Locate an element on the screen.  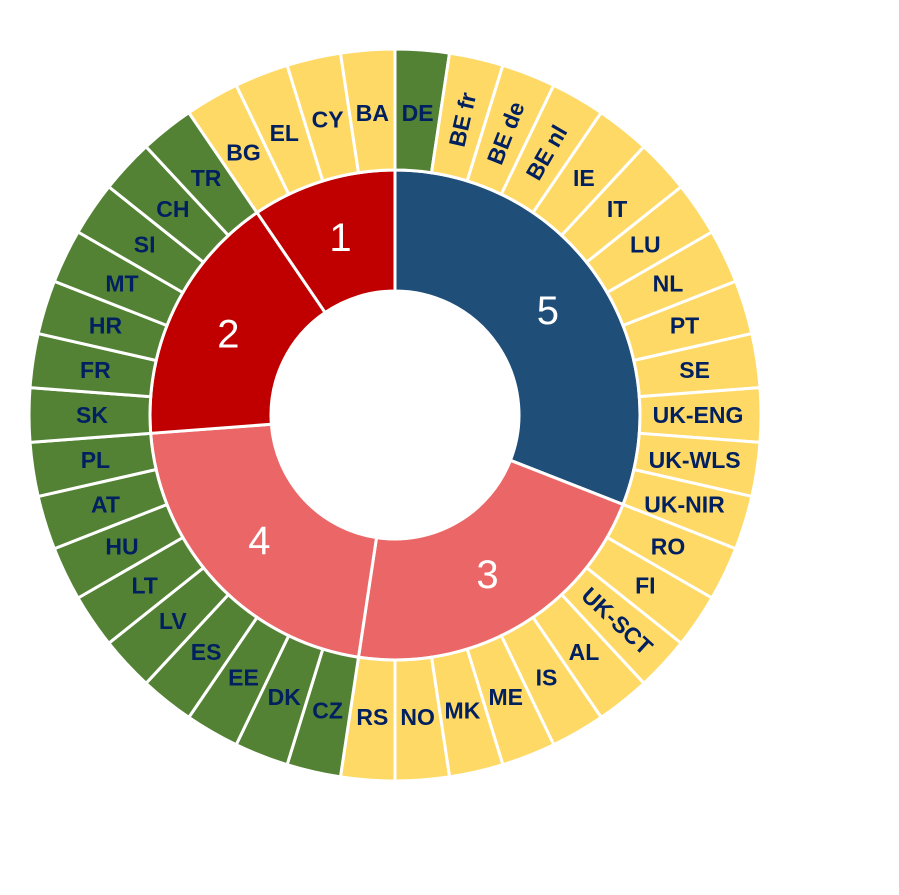
country-label: AL is located at coordinates (584, 652).